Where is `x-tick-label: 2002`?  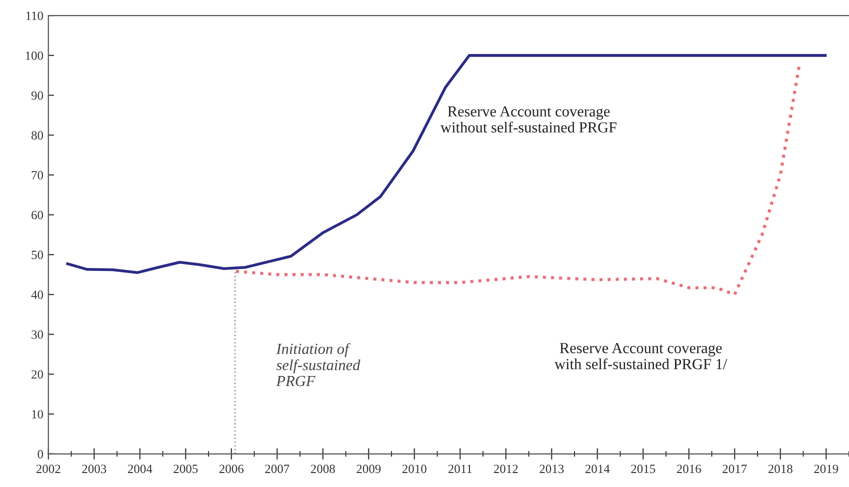
x-tick-label: 2002 is located at coordinates (48, 469).